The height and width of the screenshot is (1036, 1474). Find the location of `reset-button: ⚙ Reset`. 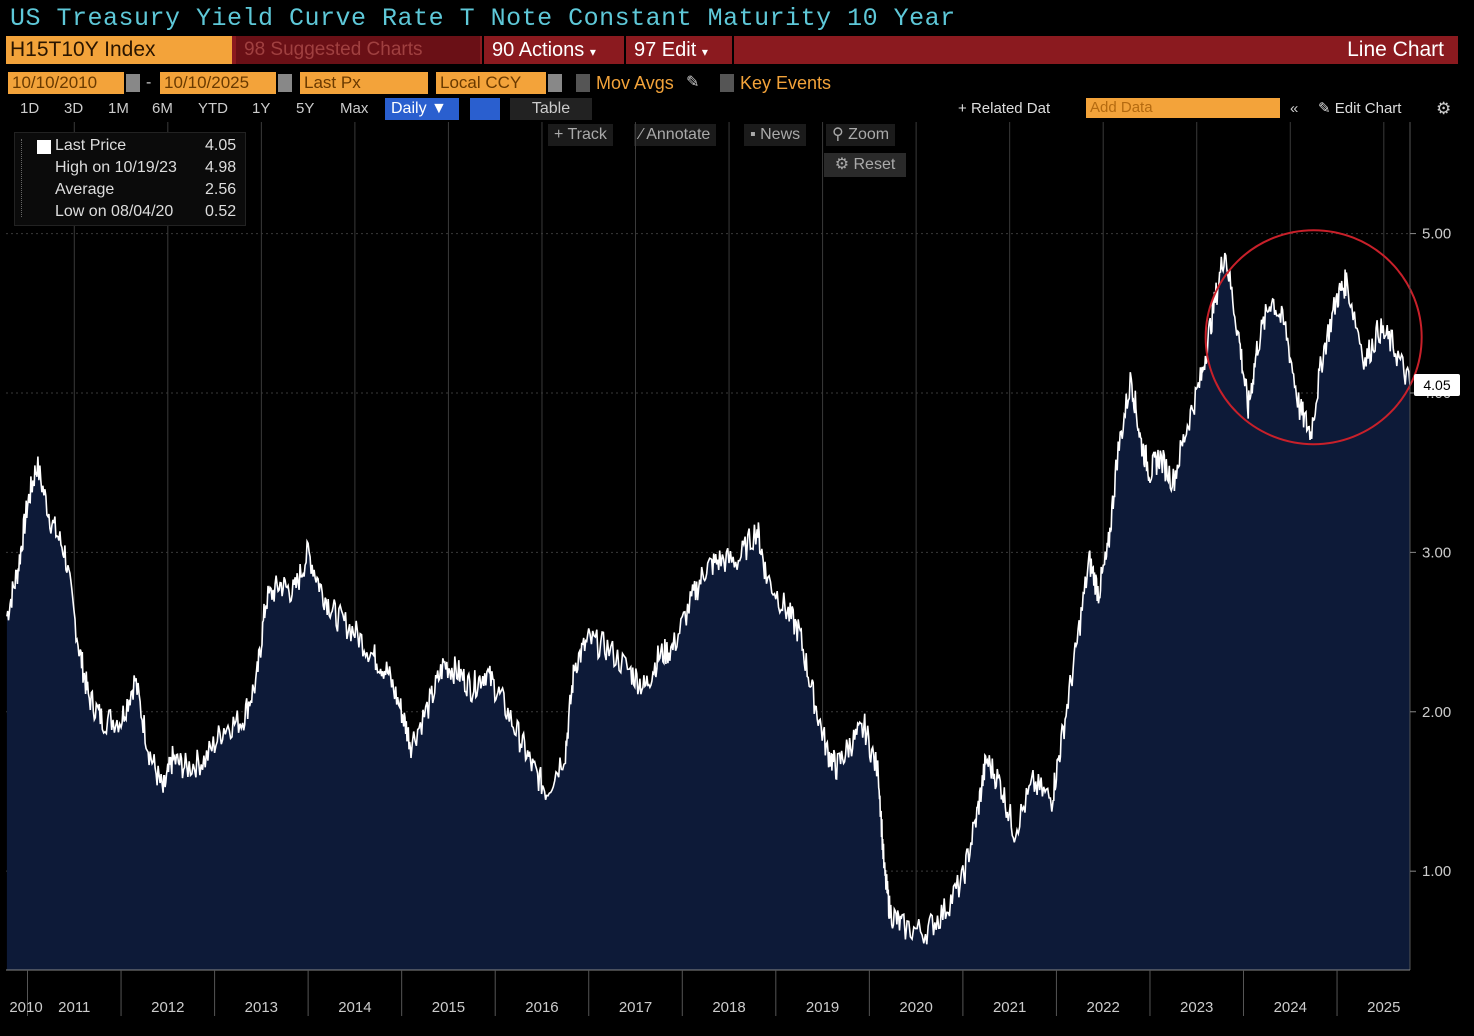

reset-button: ⚙ Reset is located at coordinates (865, 165).